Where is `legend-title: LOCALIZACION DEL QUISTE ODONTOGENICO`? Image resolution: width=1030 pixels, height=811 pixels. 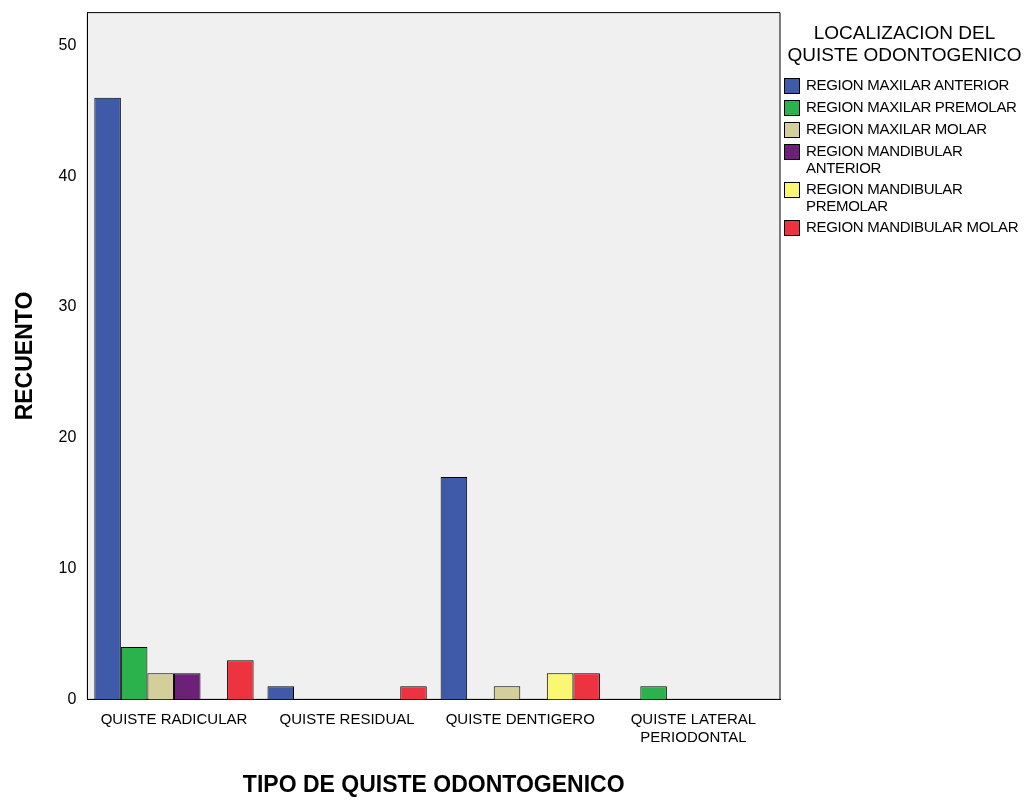 legend-title: LOCALIZACION DEL QUISTE ODONTOGENICO is located at coordinates (904, 44).